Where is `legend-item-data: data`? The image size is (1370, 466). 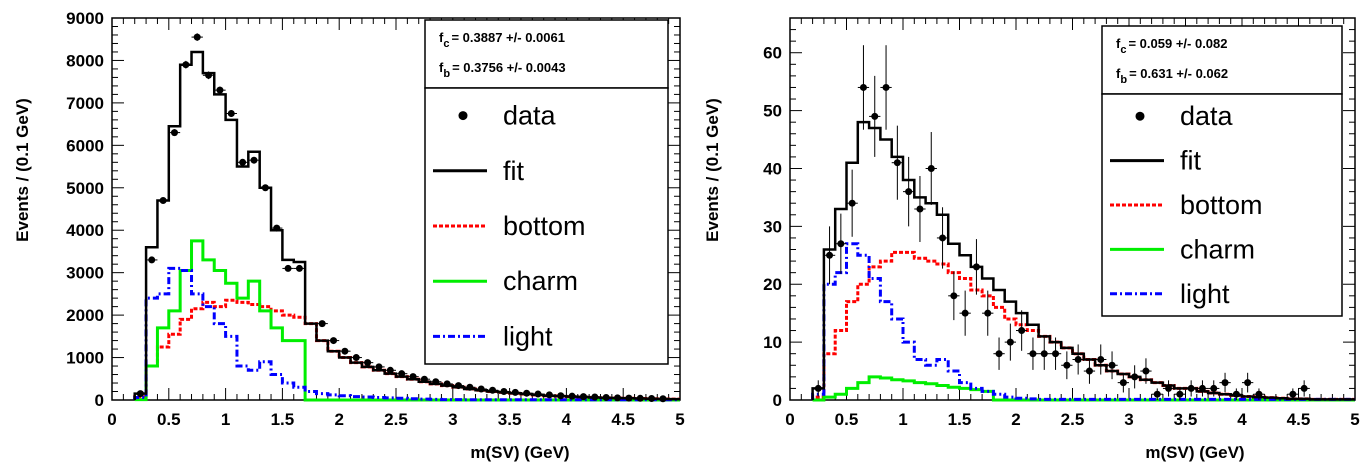 legend-item-data: data is located at coordinates (507, 116).